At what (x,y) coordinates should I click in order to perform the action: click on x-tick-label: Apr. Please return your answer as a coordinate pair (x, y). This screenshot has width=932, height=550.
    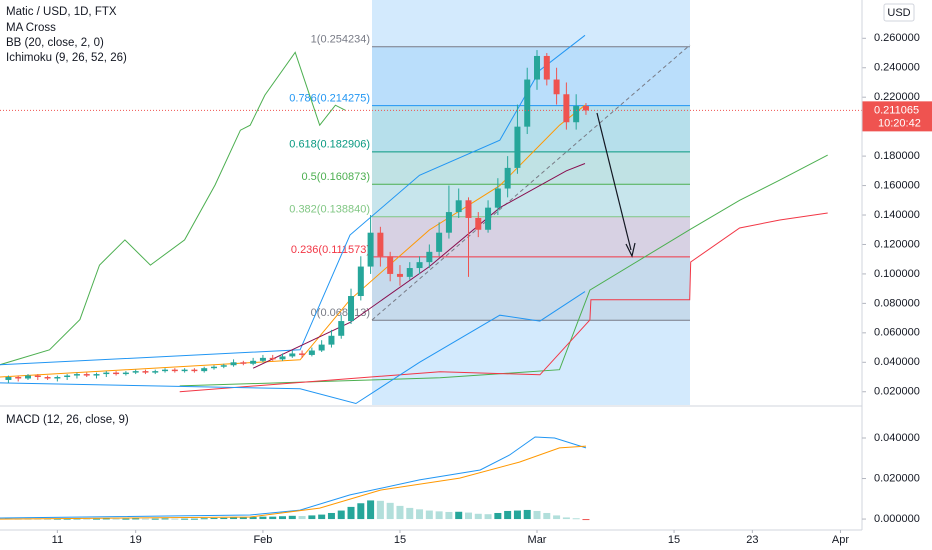
    Looking at the image, I should click on (840, 540).